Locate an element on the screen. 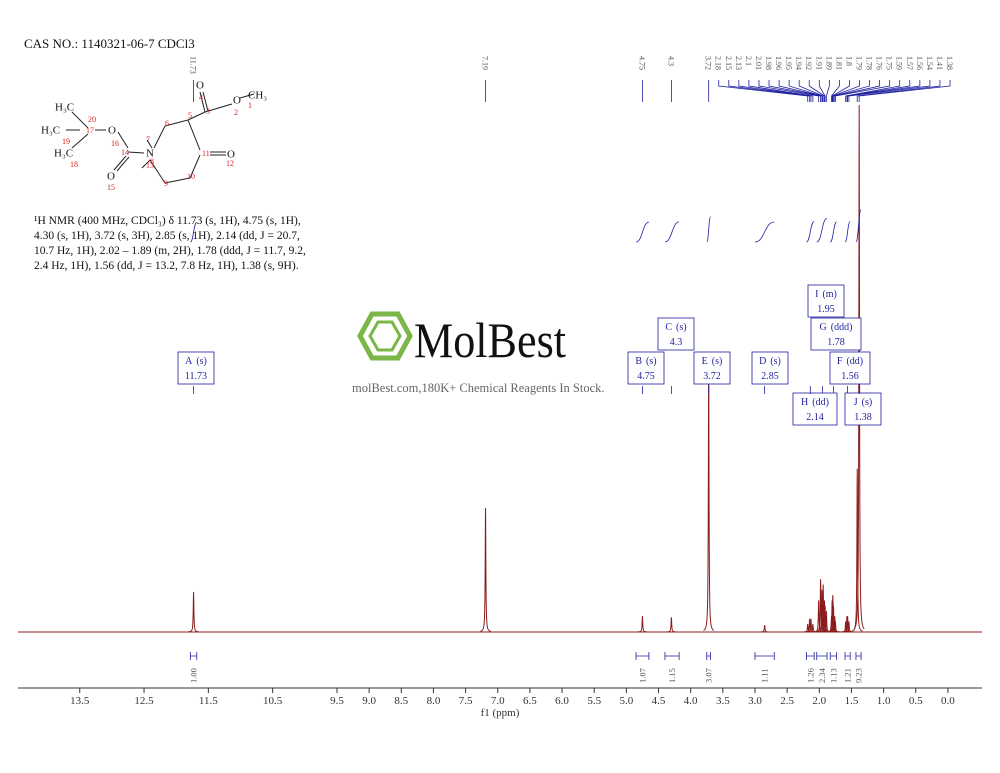 Image resolution: width=1000 pixels, height=773 pixels. structure-bonds is located at coordinates (160, 137).